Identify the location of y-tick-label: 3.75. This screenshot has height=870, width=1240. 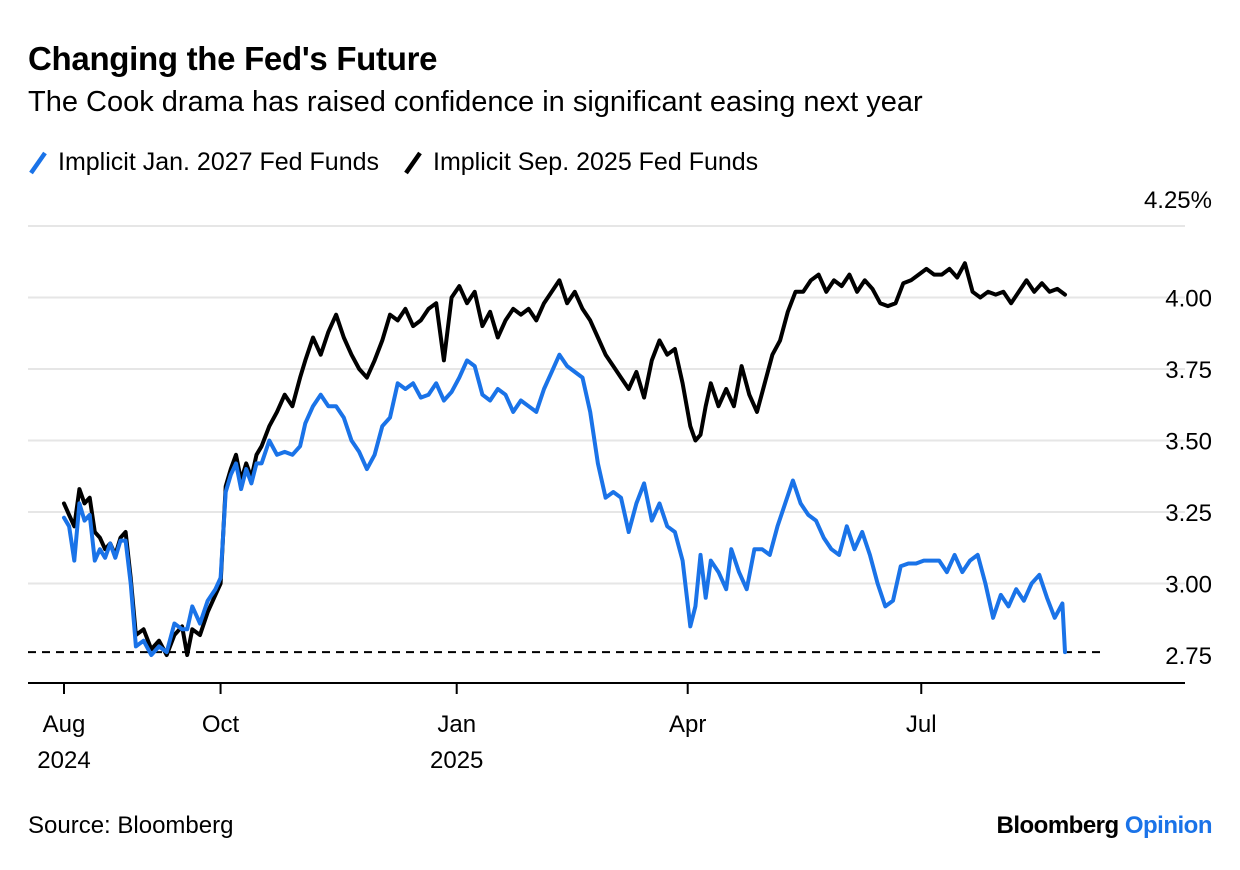
(1188, 370).